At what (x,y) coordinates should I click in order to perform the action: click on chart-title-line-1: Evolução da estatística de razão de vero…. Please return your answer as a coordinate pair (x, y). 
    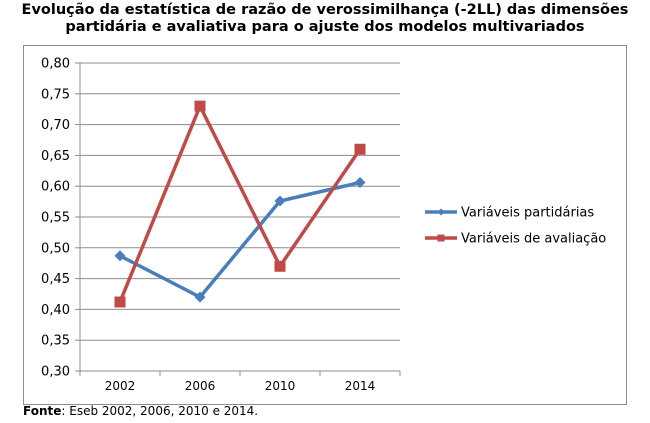
    Looking at the image, I should click on (325, 10).